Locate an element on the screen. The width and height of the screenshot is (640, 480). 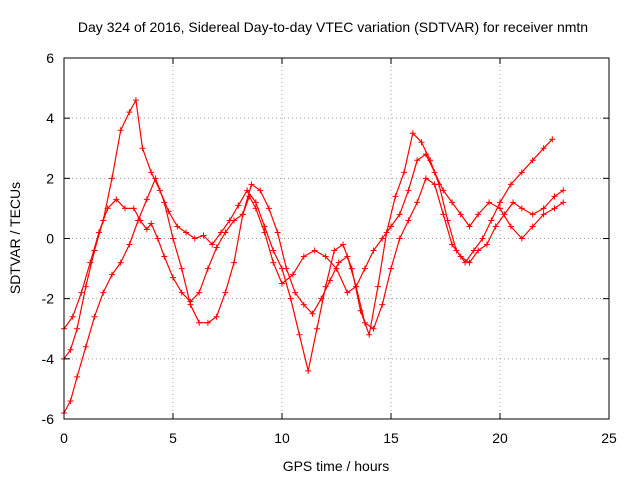
x-tick-label: 25 is located at coordinates (609, 438).